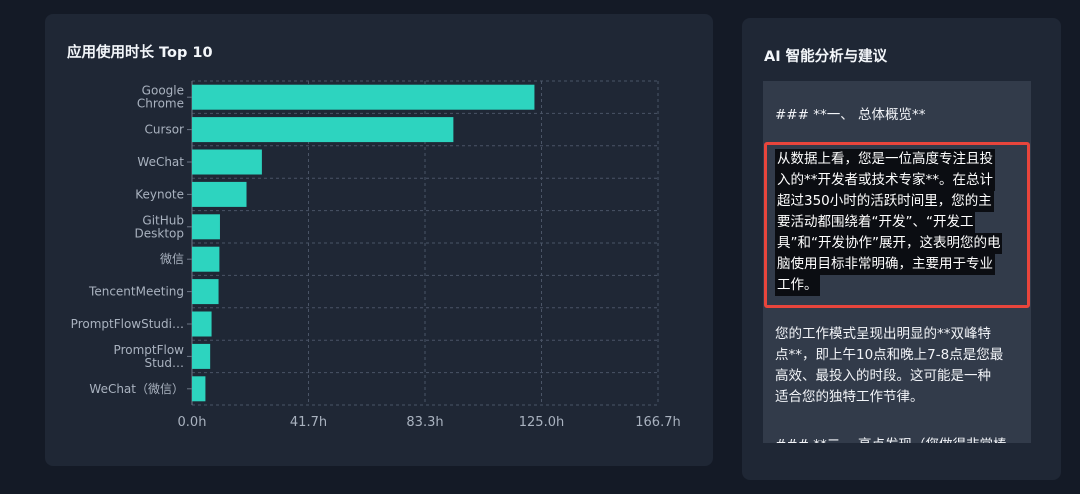  Describe the element at coordinates (159, 194) in the screenshot. I see `y-tick-label: Keynote` at that location.